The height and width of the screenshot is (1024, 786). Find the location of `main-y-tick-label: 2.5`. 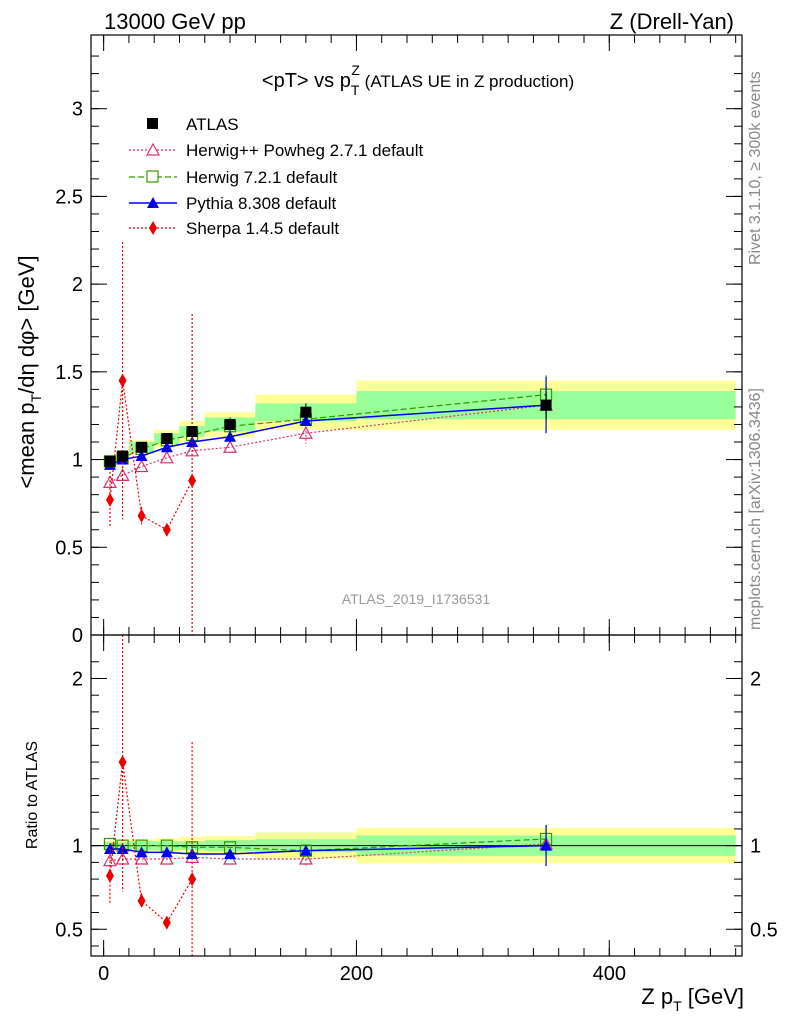

main-y-tick-label: 2.5 is located at coordinates (69, 197).